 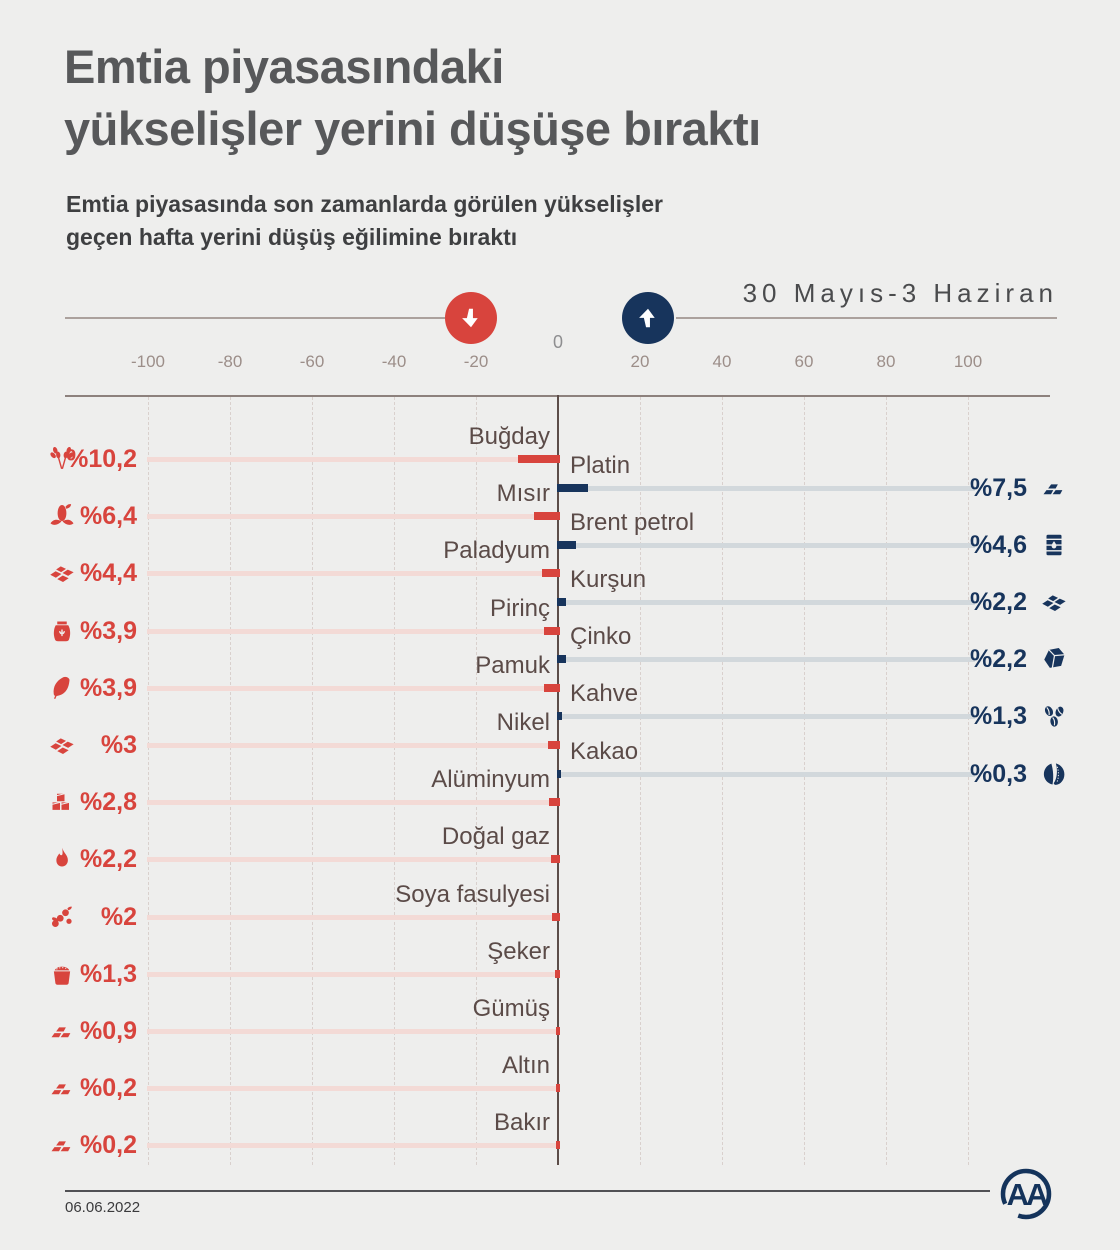 What do you see at coordinates (604, 751) in the screenshot?
I see `row-label: Kakao` at bounding box center [604, 751].